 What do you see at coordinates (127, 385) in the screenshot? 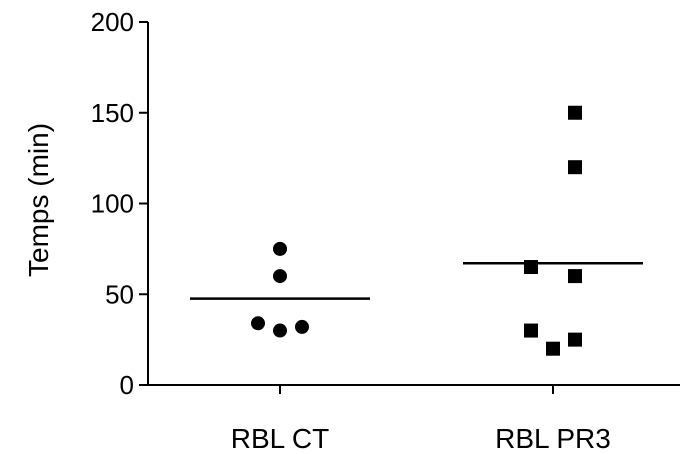
I see `y-tick-label: 0` at bounding box center [127, 385].